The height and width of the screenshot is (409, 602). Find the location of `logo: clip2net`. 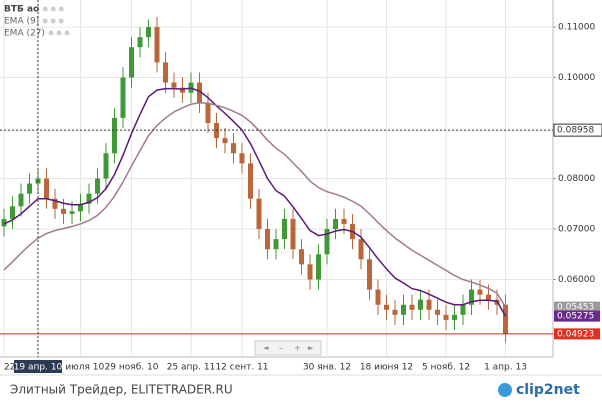

logo: clip2net is located at coordinates (548, 390).